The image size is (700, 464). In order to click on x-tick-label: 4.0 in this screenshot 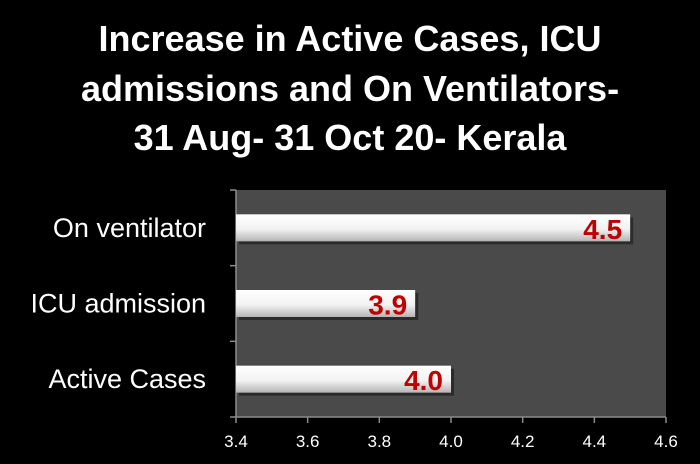, I will do `click(451, 441)`.